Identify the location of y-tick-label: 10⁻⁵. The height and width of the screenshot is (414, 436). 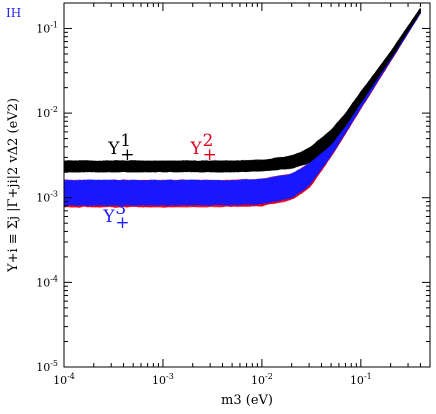
(47, 366).